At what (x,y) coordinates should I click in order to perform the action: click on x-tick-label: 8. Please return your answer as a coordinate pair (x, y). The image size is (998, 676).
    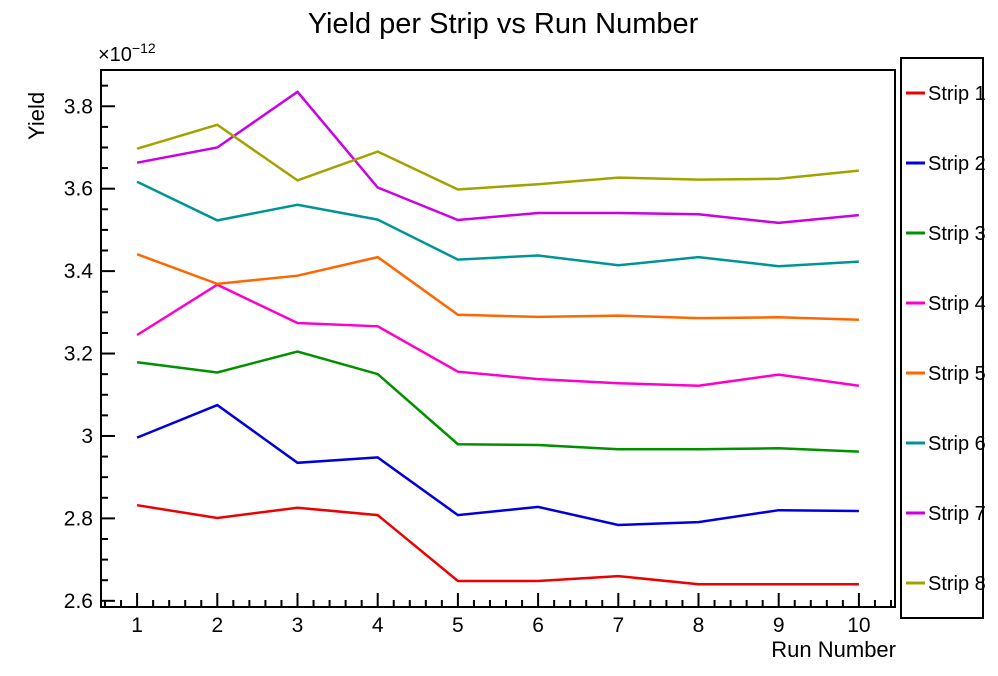
    Looking at the image, I should click on (699, 625).